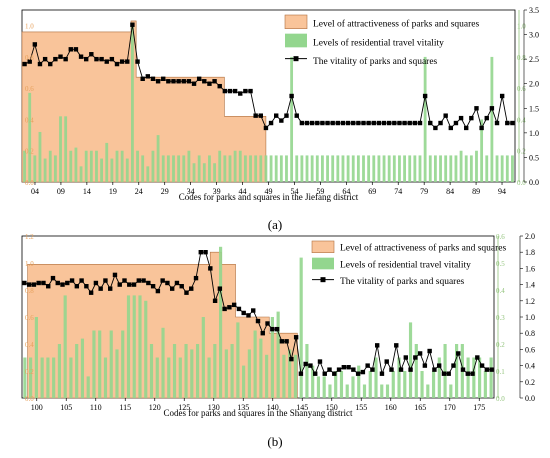 The image size is (550, 458). What do you see at coordinates (479, 407) in the screenshot?
I see `x-tick-label: 175` at bounding box center [479, 407].